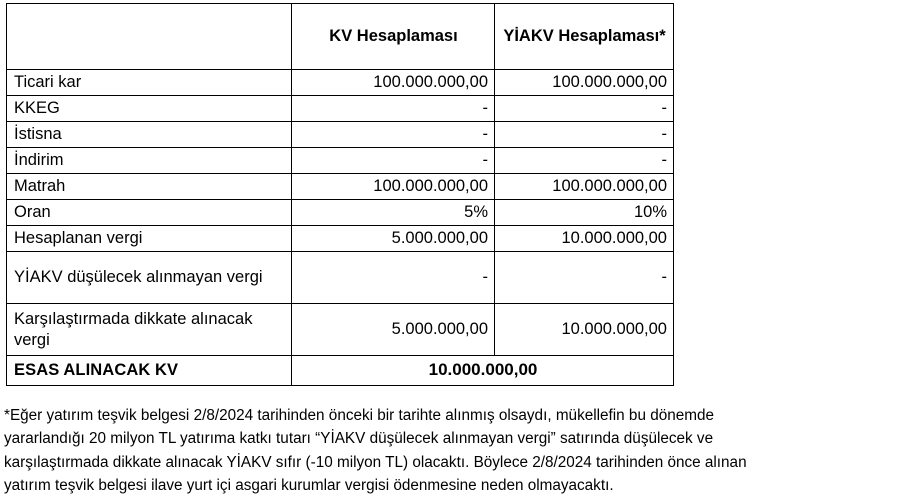 The height and width of the screenshot is (502, 904). What do you see at coordinates (149, 329) in the screenshot?
I see `row-label-karsilastirmada-dikkate-alinacak-vergi: Karşılaştırmada dikkate alınacak vergi` at bounding box center [149, 329].